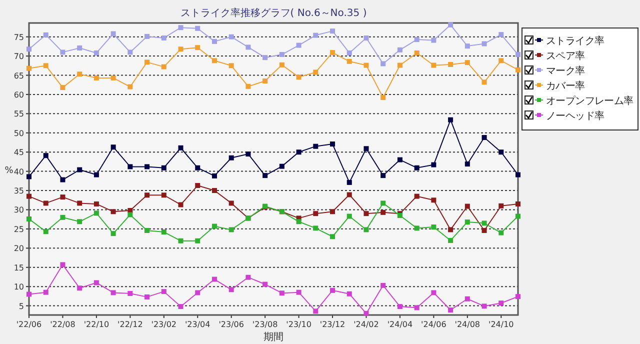 The width and height of the screenshot is (640, 344). I want to click on y-tick-label: 70, so click(19, 57).